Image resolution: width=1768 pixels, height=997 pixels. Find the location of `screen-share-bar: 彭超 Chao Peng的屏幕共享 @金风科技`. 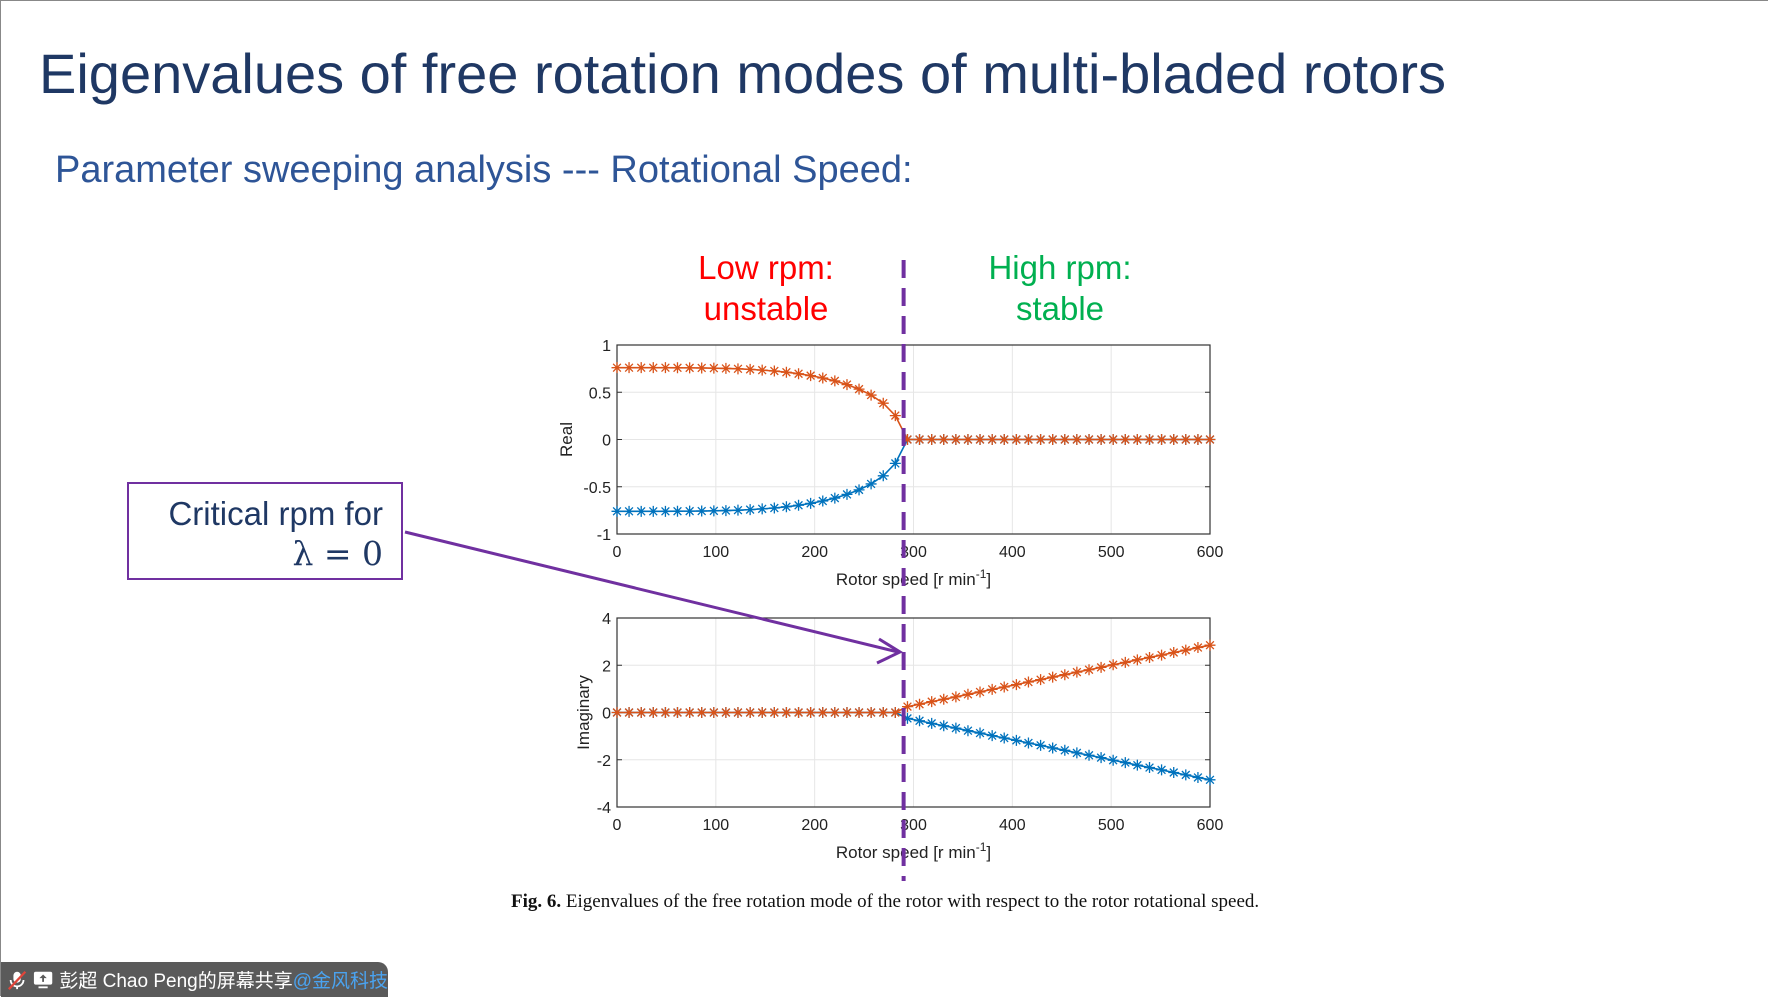

screen-share-bar: 彭超 Chao Peng的屏幕共享 @金风科技 is located at coordinates (194, 979).